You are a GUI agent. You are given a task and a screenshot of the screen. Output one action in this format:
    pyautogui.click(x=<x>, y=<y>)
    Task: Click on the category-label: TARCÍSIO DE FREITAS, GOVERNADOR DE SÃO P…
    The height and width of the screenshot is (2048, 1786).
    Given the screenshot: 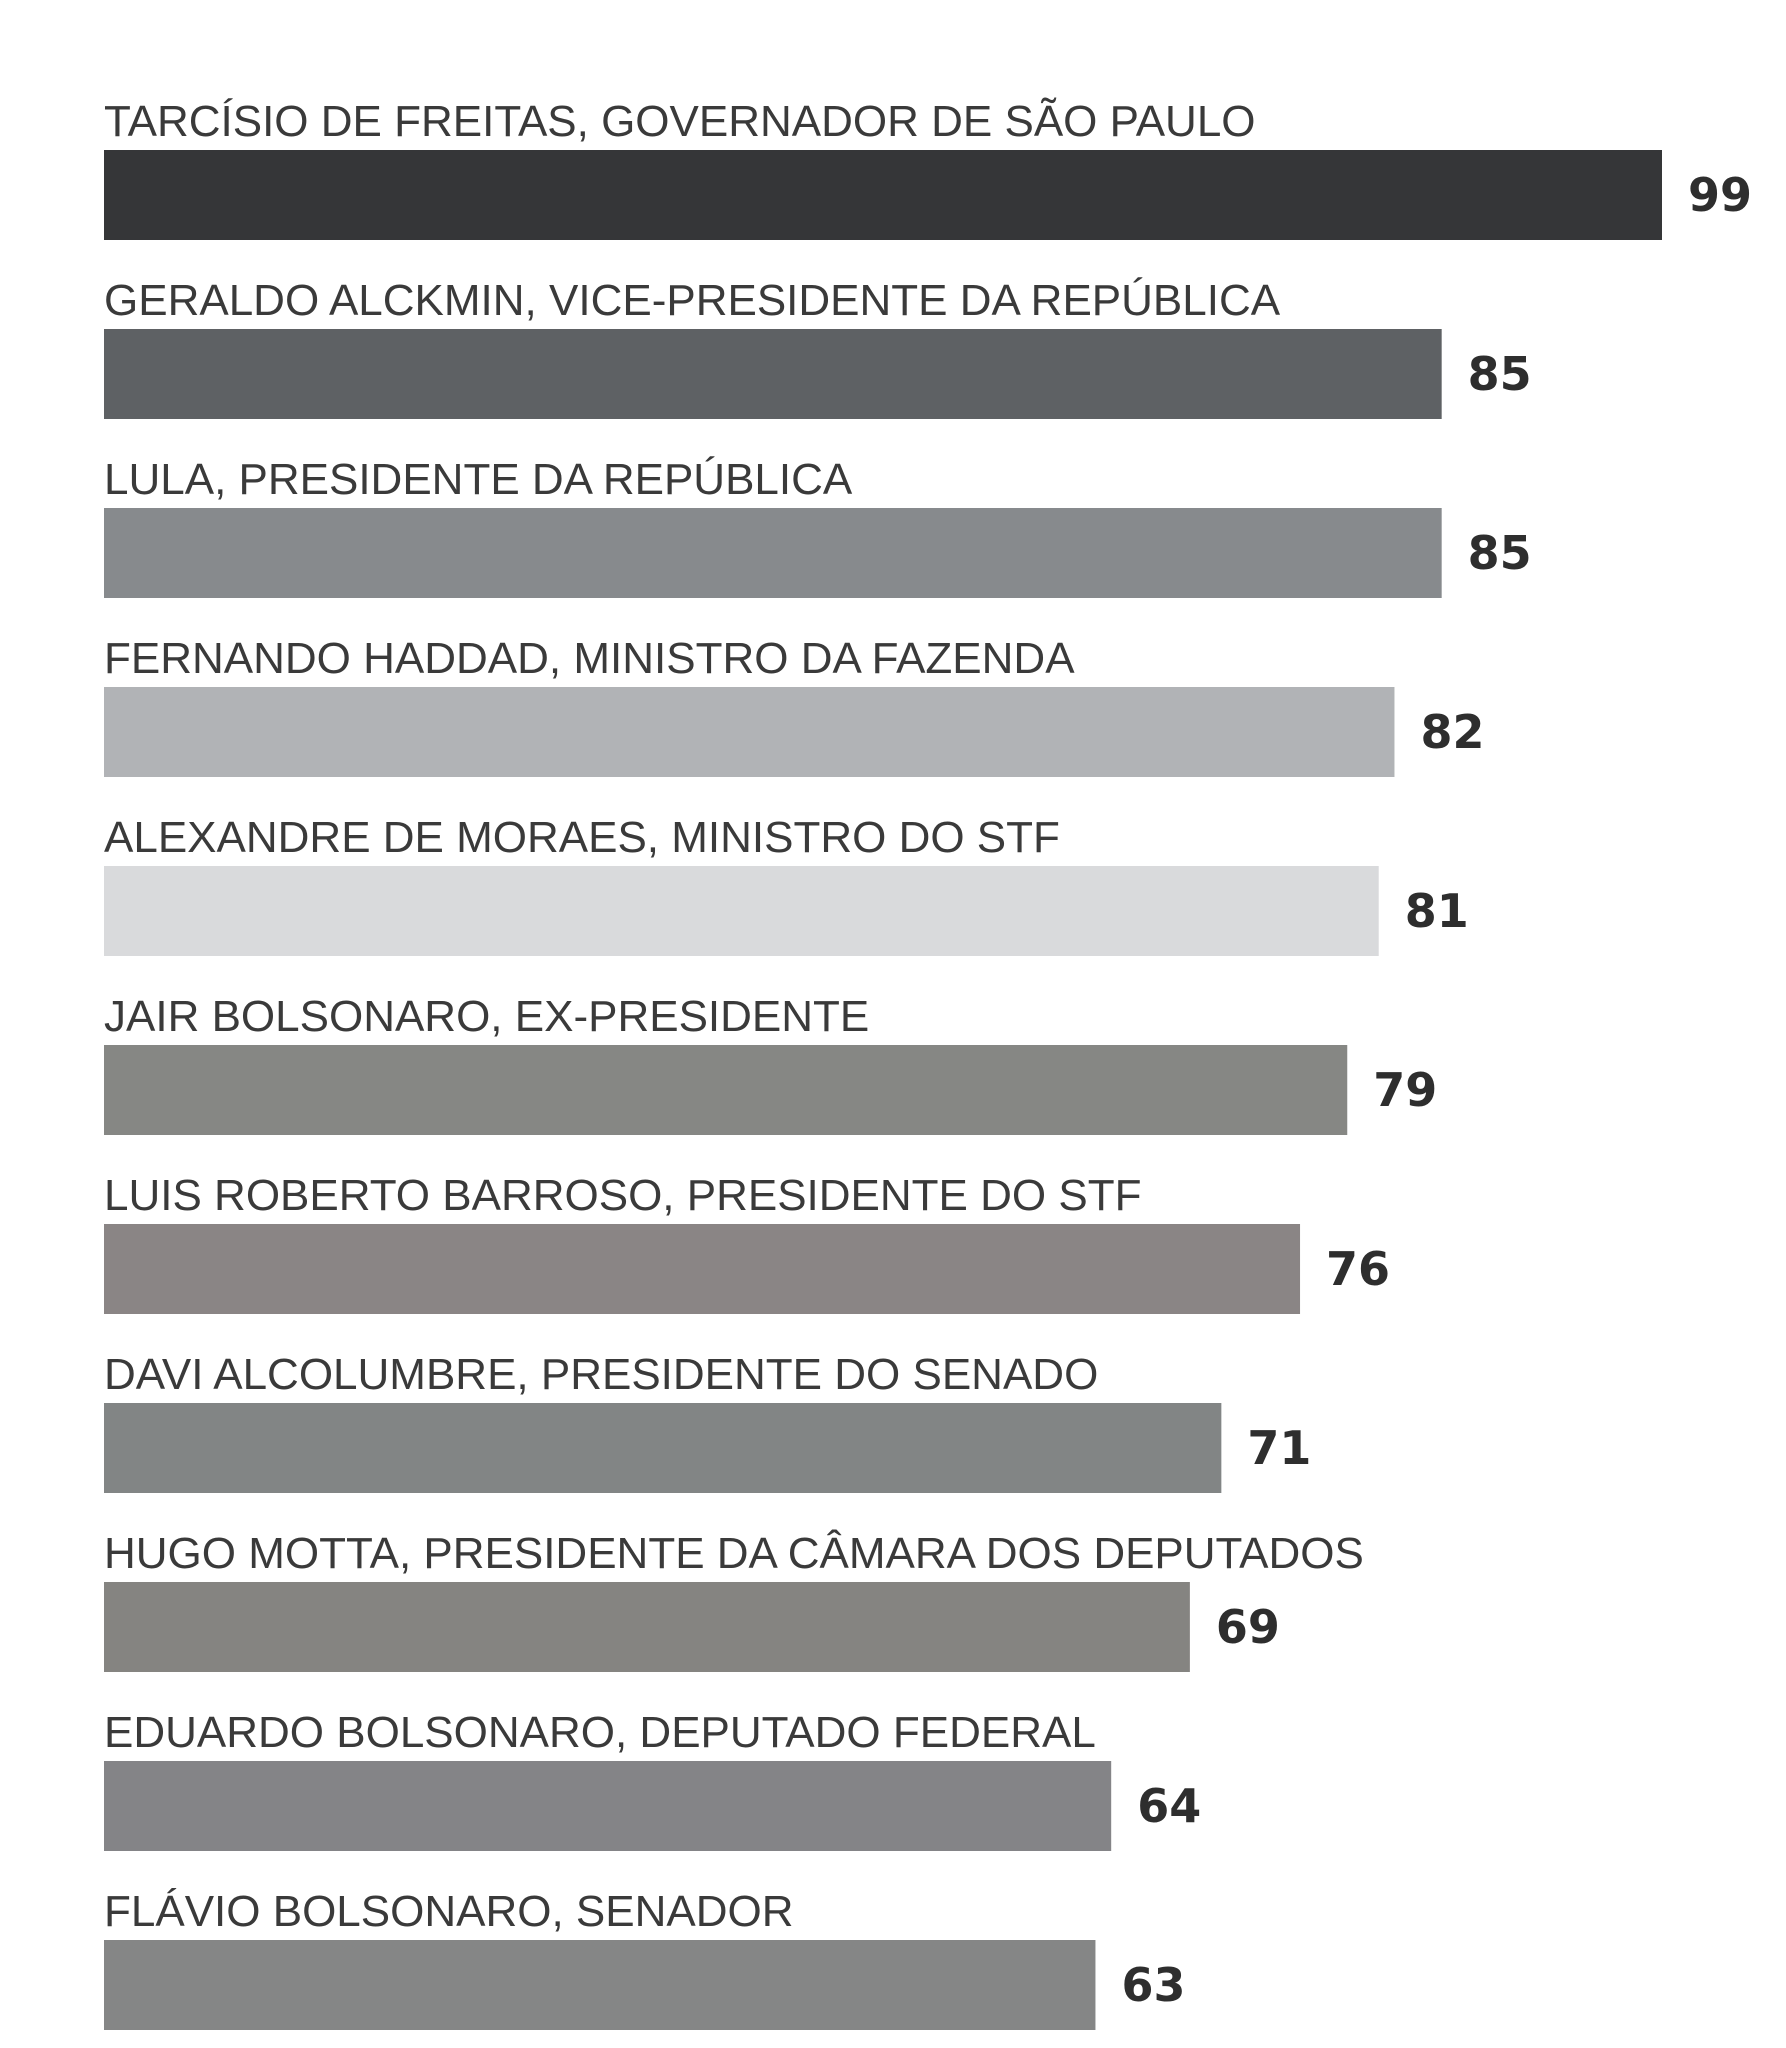 What is the action you would take?
    pyautogui.click(x=680, y=121)
    